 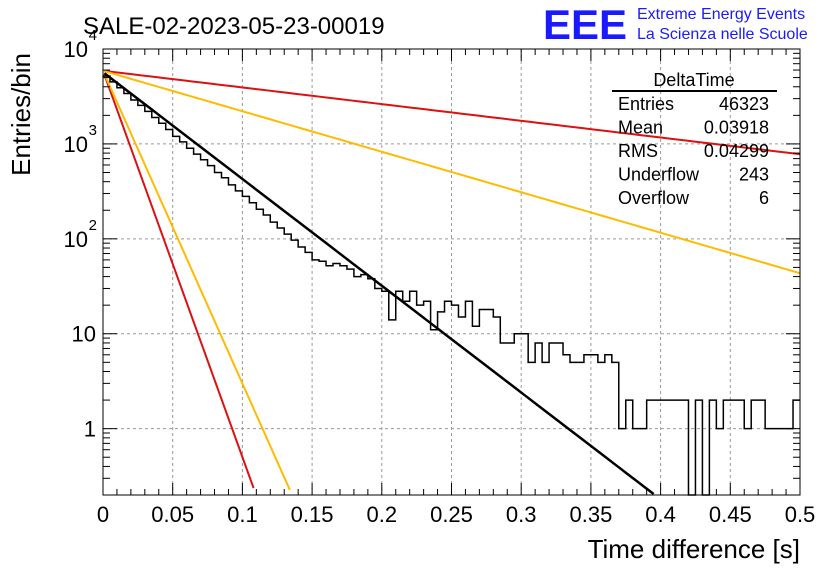 What do you see at coordinates (90, 429) in the screenshot?
I see `y-tick-label: 1` at bounding box center [90, 429].